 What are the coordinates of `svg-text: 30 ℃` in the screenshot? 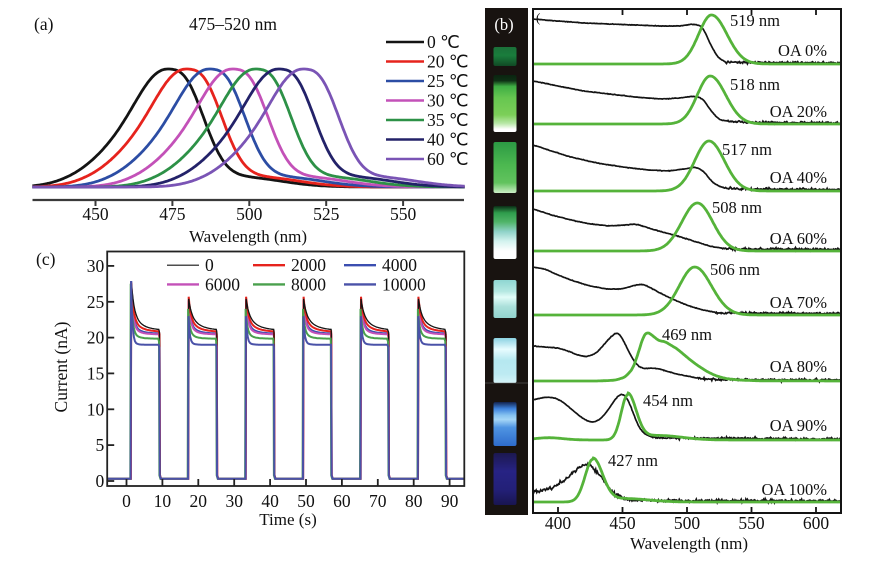 It's located at (448, 101).